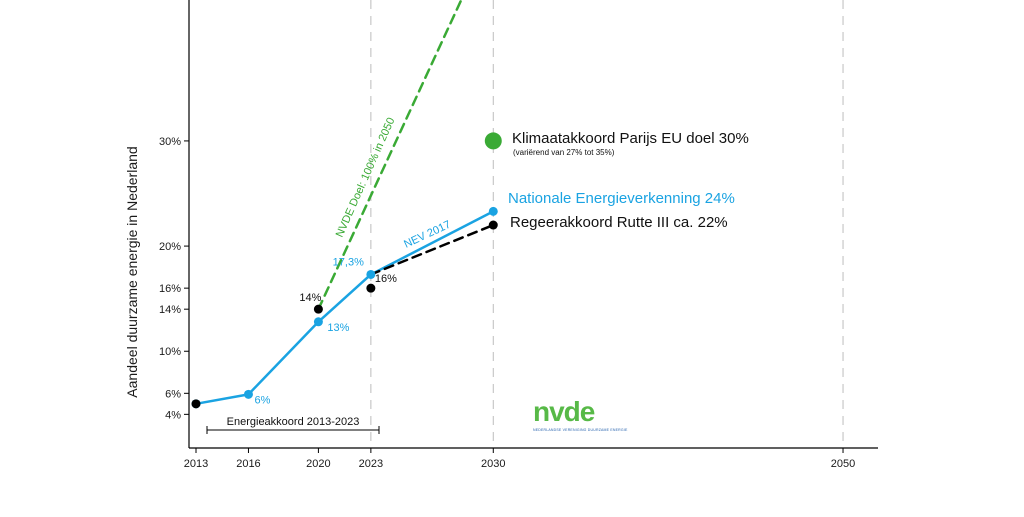  What do you see at coordinates (338, 328) in the screenshot?
I see `data-label-nev-2020: 13%` at bounding box center [338, 328].